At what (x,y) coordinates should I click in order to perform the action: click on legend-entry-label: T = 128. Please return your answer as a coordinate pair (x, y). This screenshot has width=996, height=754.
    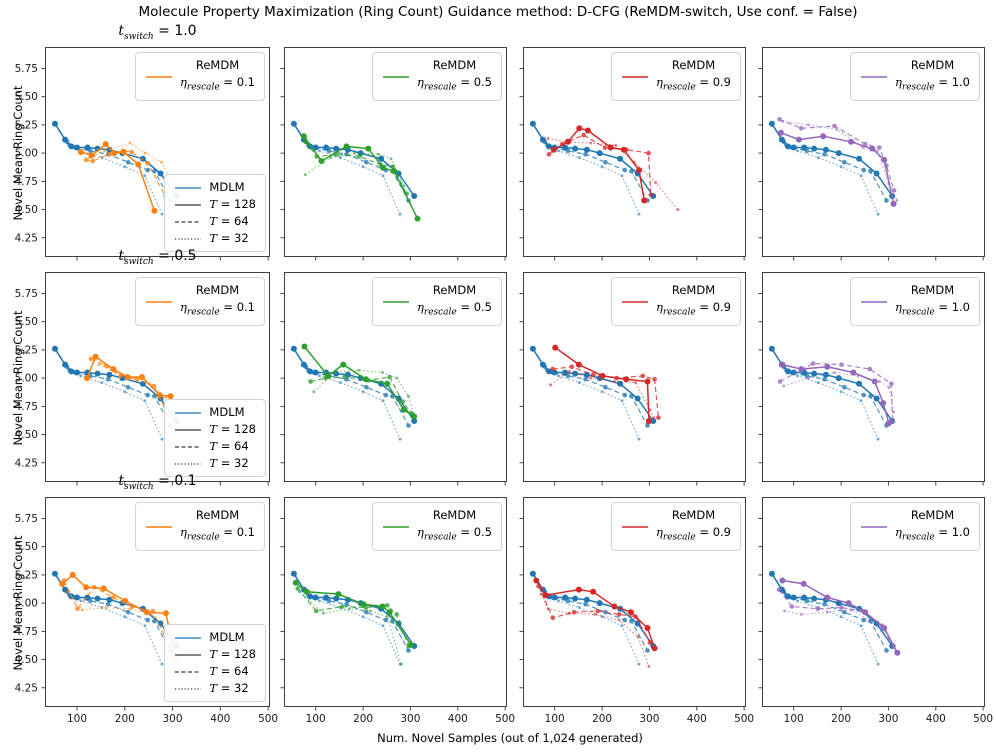
    Looking at the image, I should click on (232, 429).